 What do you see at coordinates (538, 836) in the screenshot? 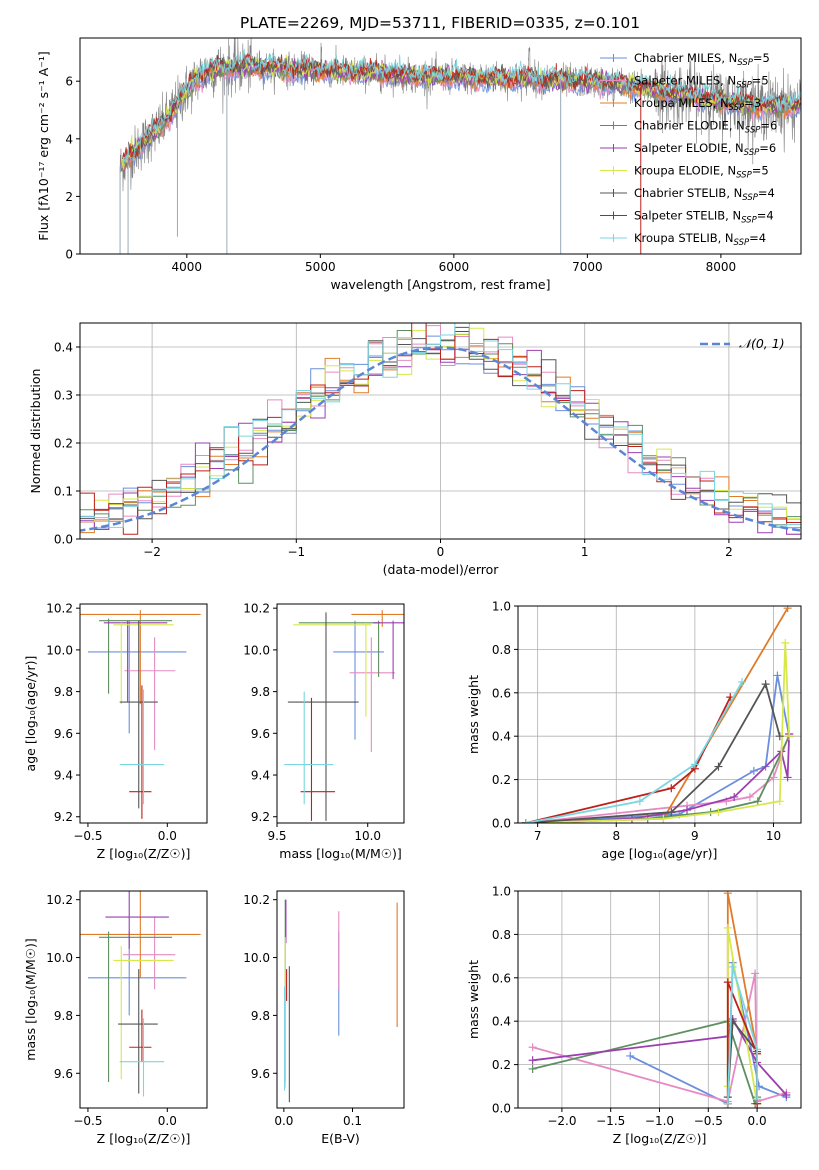
I see `x-tick-label: 7` at bounding box center [538, 836].